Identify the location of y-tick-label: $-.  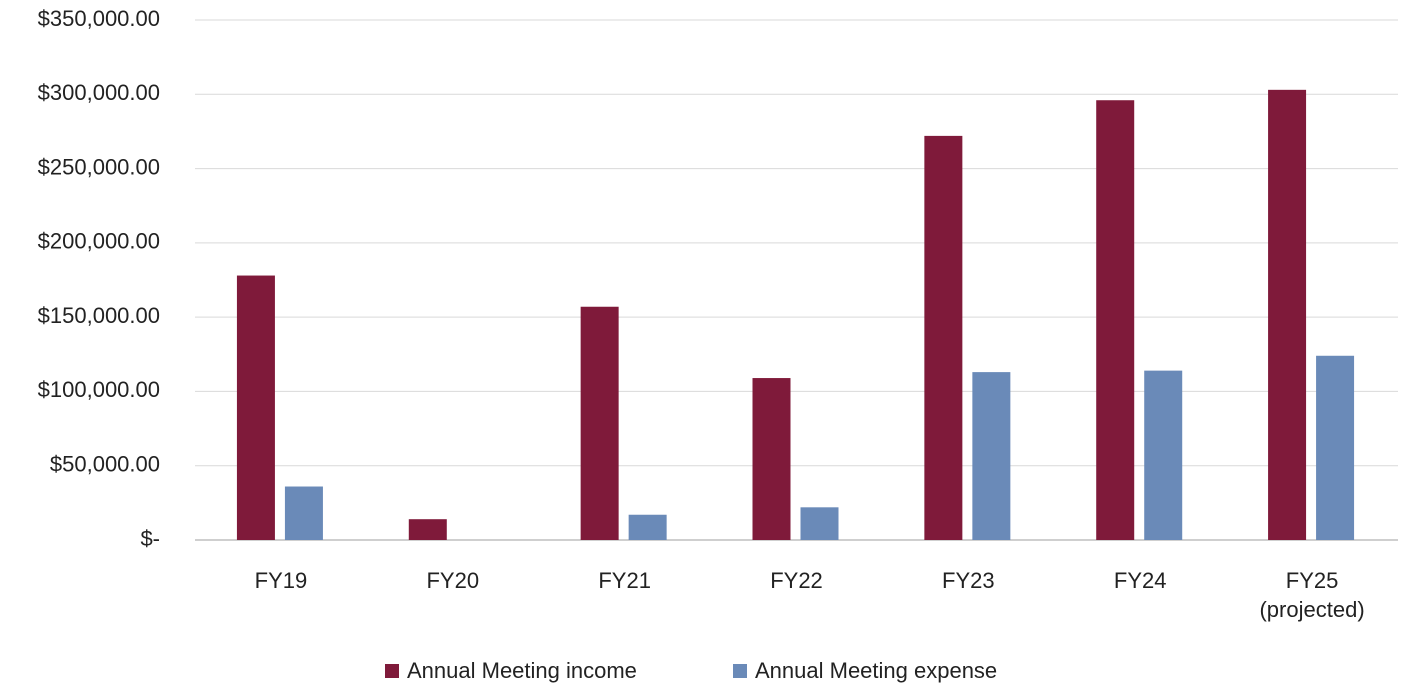
(150, 538).